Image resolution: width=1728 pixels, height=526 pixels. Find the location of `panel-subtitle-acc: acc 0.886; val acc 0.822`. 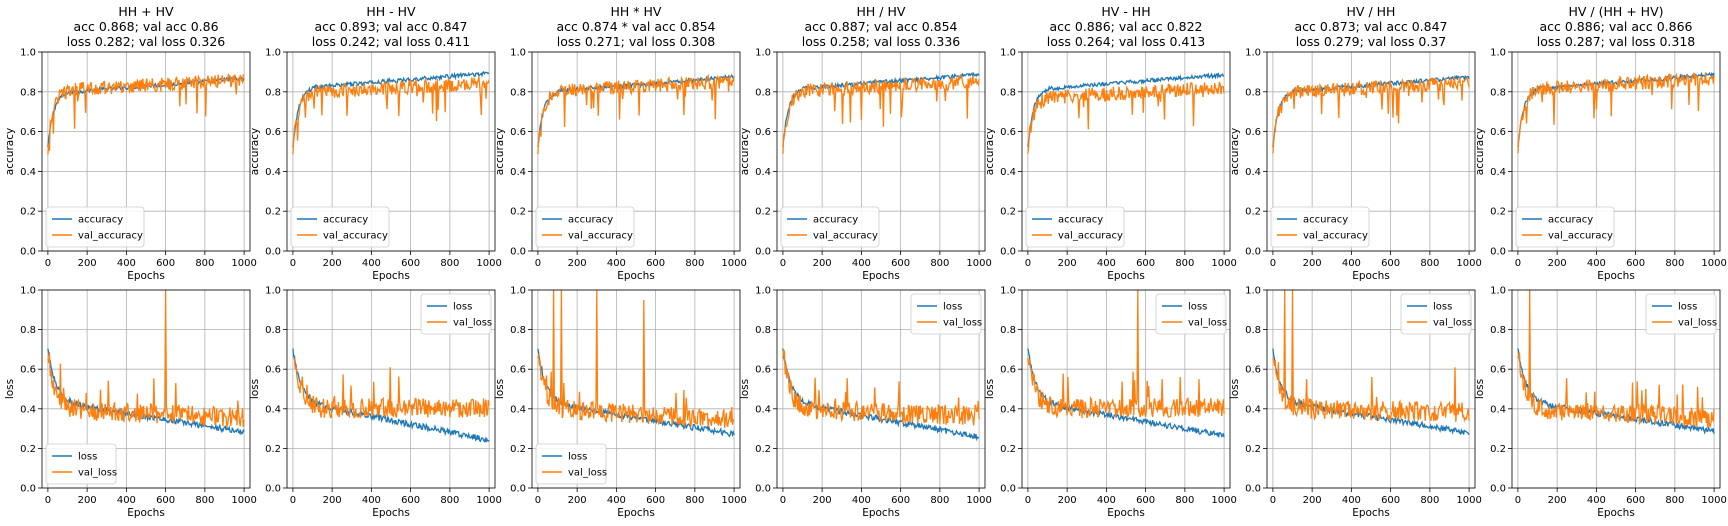

panel-subtitle-acc: acc 0.886; val acc 0.822 is located at coordinates (1125, 26).